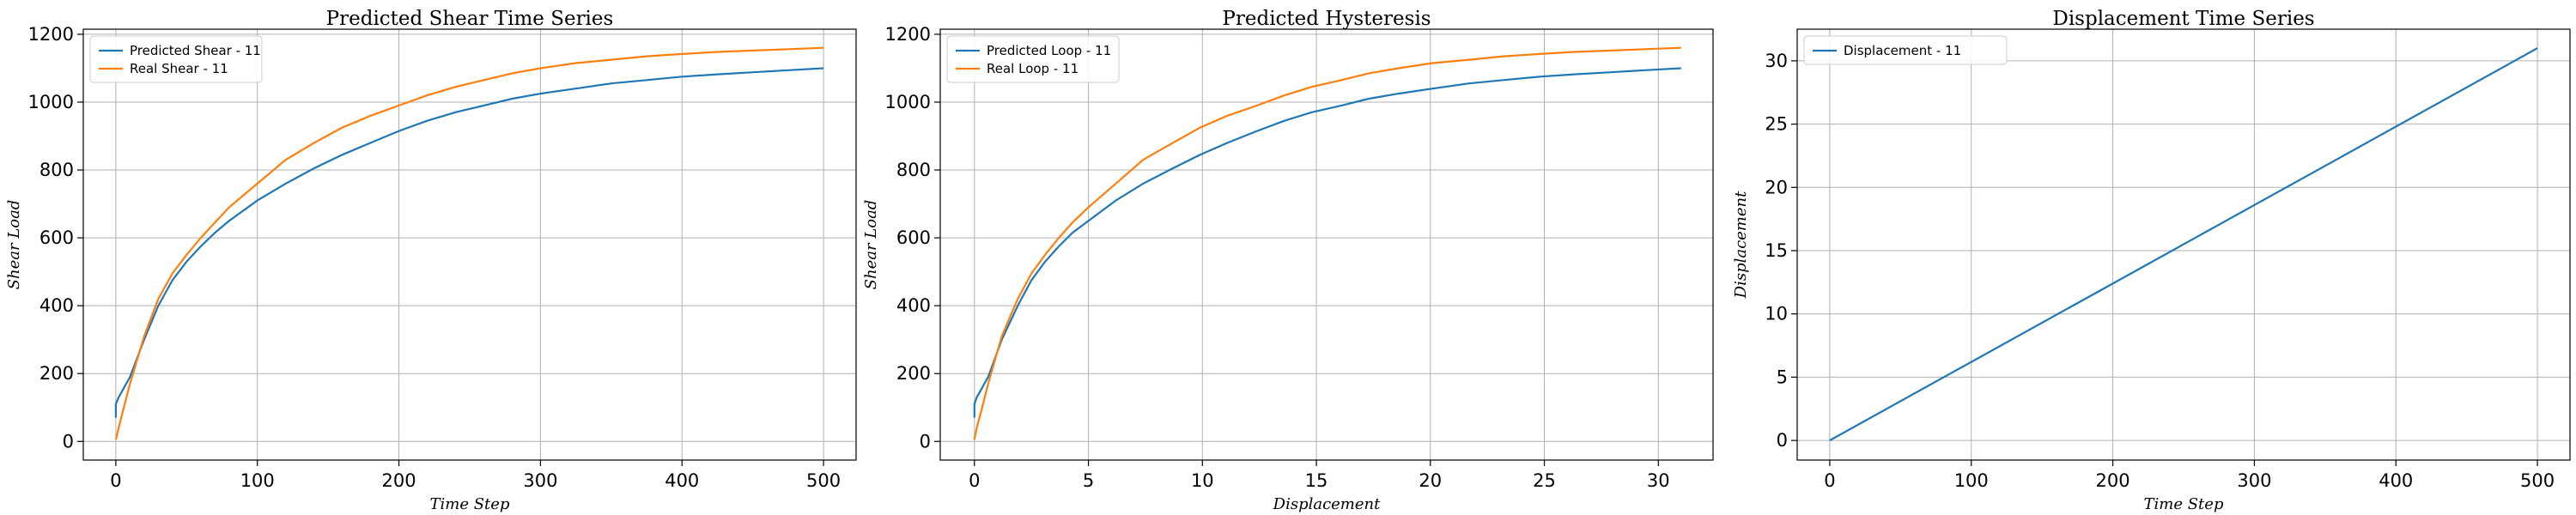  I want to click on y-tick-label: 10, so click(1777, 314).